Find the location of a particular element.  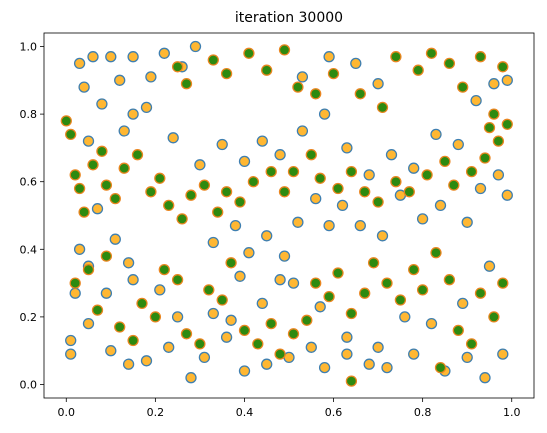

y-tick-label: 0.0 is located at coordinates (29, 384).